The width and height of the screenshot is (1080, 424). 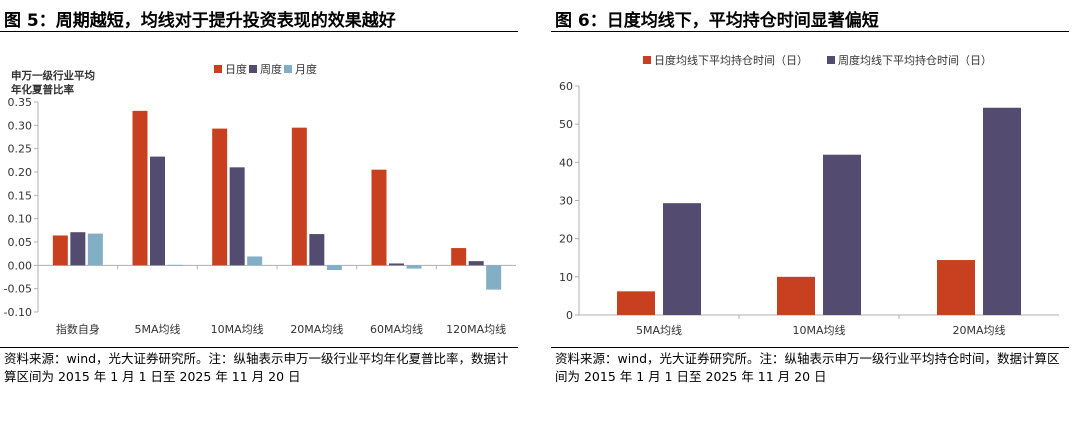 What do you see at coordinates (78, 249) in the screenshot?
I see `bar-周度-指数自身` at bounding box center [78, 249].